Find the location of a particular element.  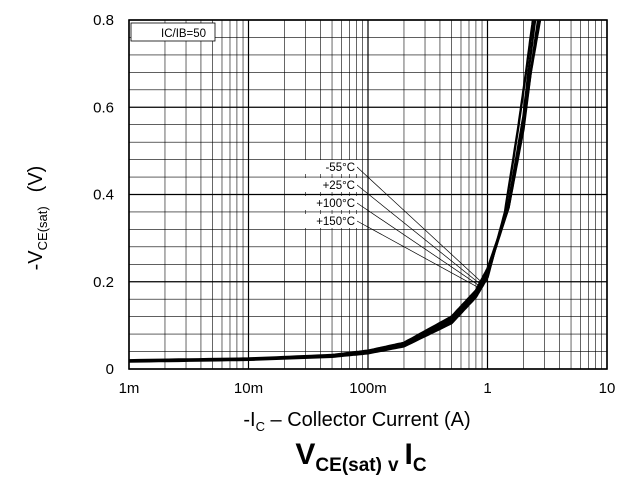

x-tick-label: 1m is located at coordinates (129, 388).